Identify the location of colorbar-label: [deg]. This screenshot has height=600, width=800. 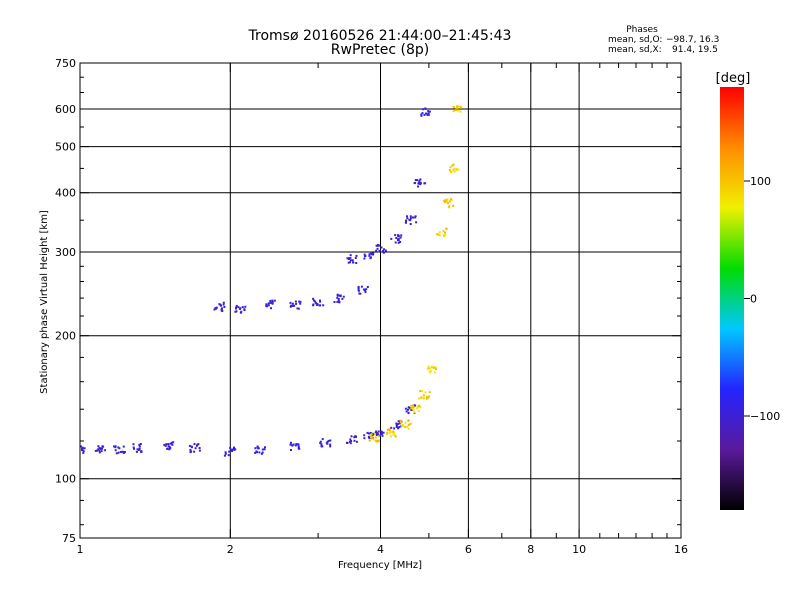
(733, 78).